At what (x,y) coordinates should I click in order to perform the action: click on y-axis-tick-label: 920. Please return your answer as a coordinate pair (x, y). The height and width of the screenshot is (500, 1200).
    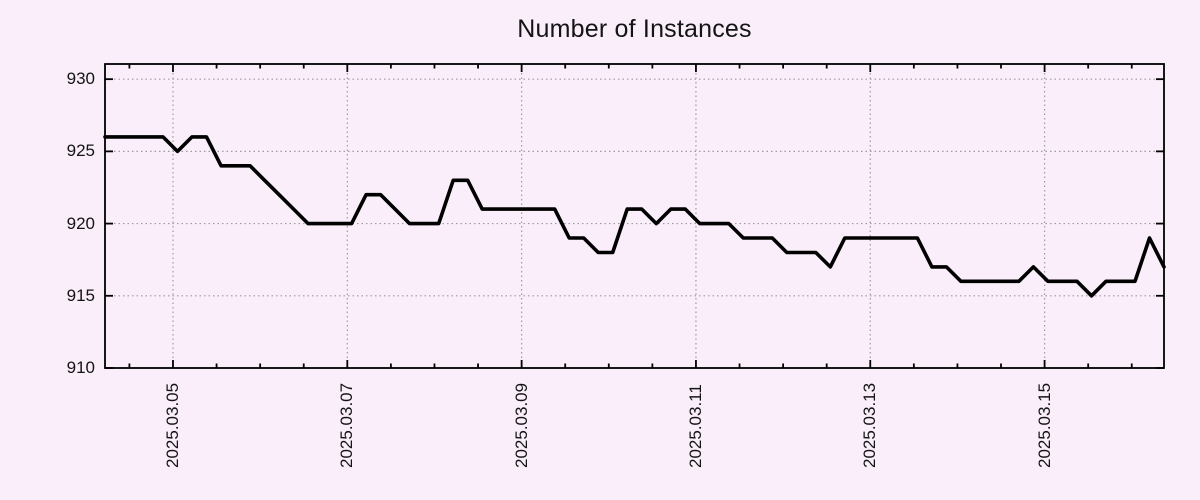
    Looking at the image, I should click on (80, 223).